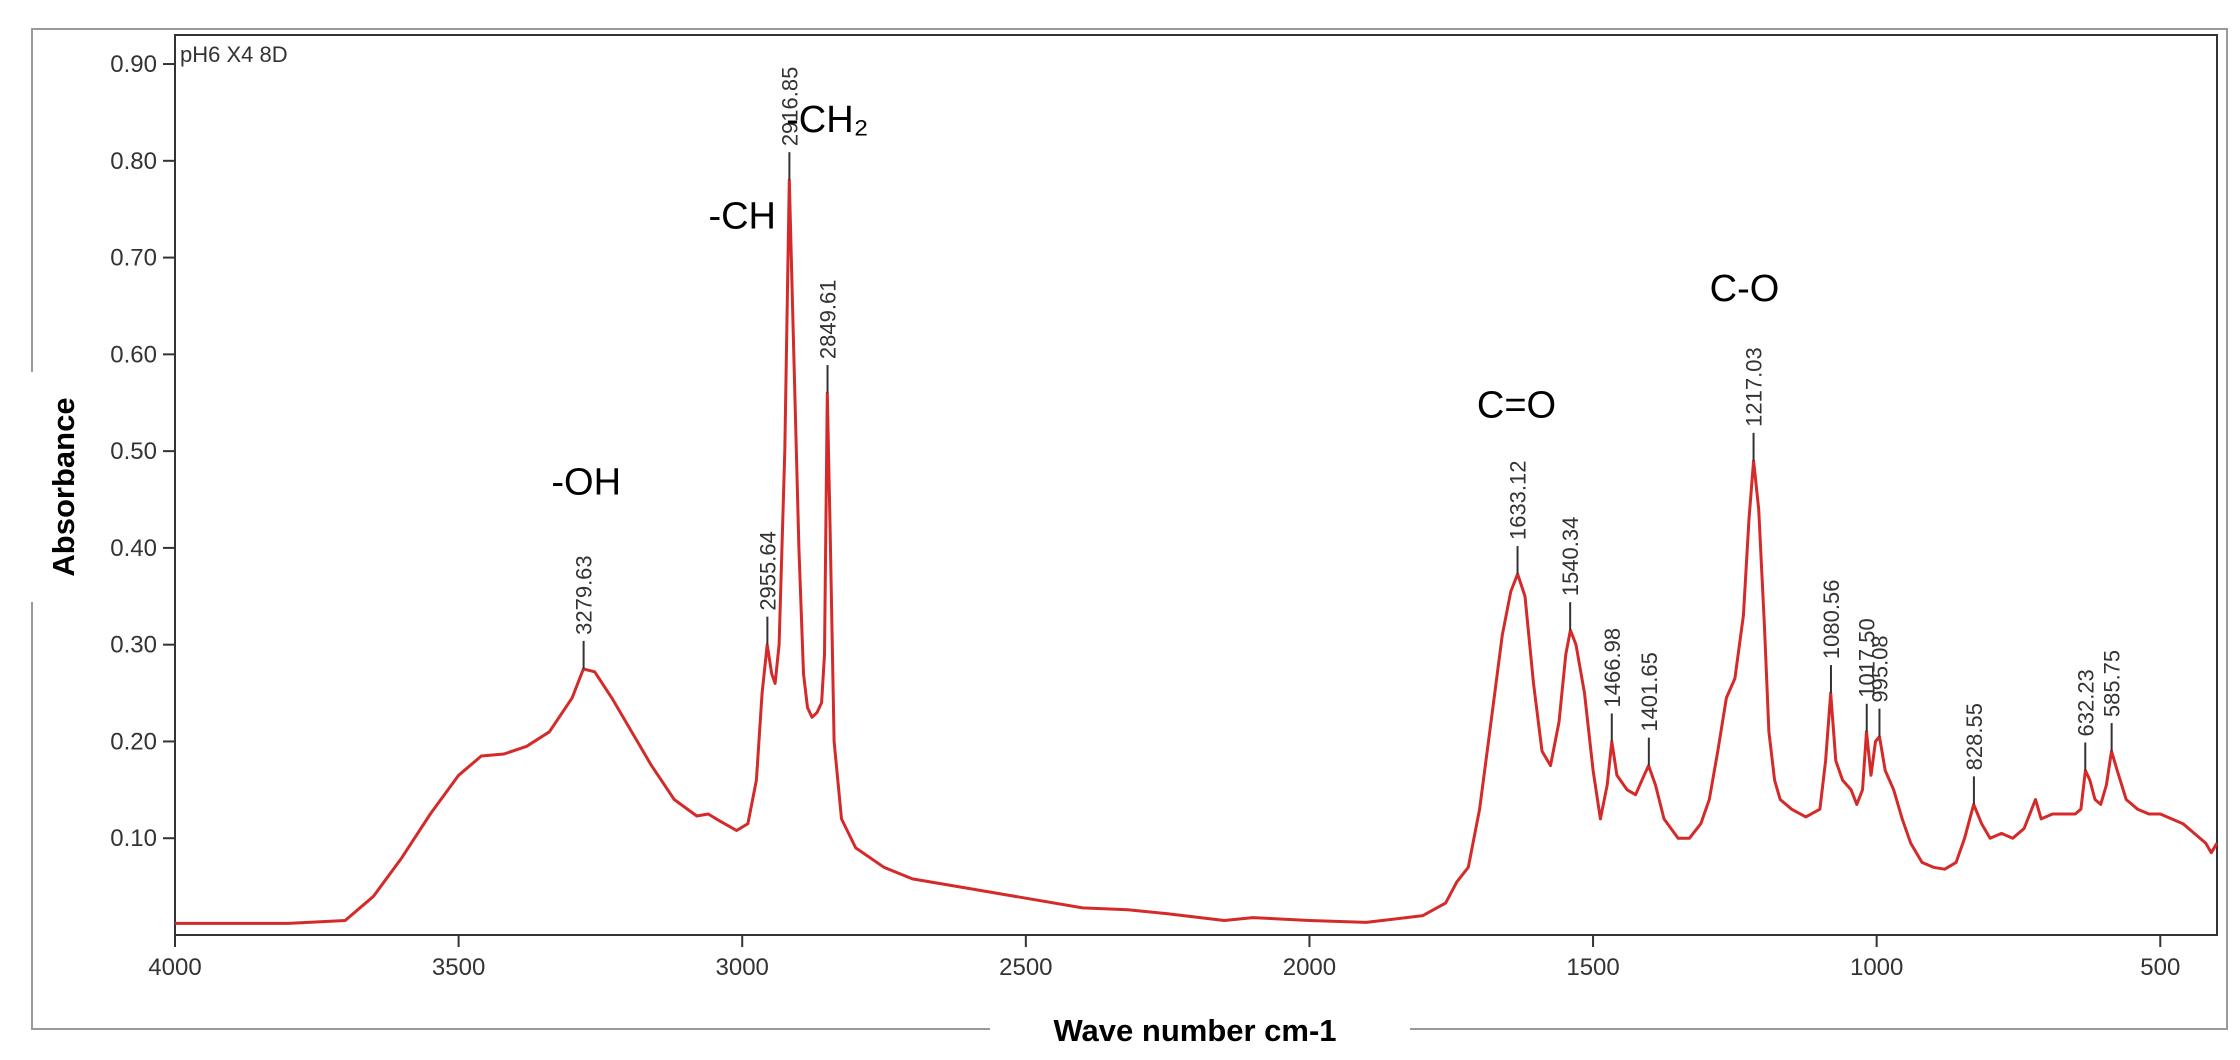 The width and height of the screenshot is (2240, 1060). Describe the element at coordinates (133, 548) in the screenshot. I see `y-tick-label: 0.40` at that location.